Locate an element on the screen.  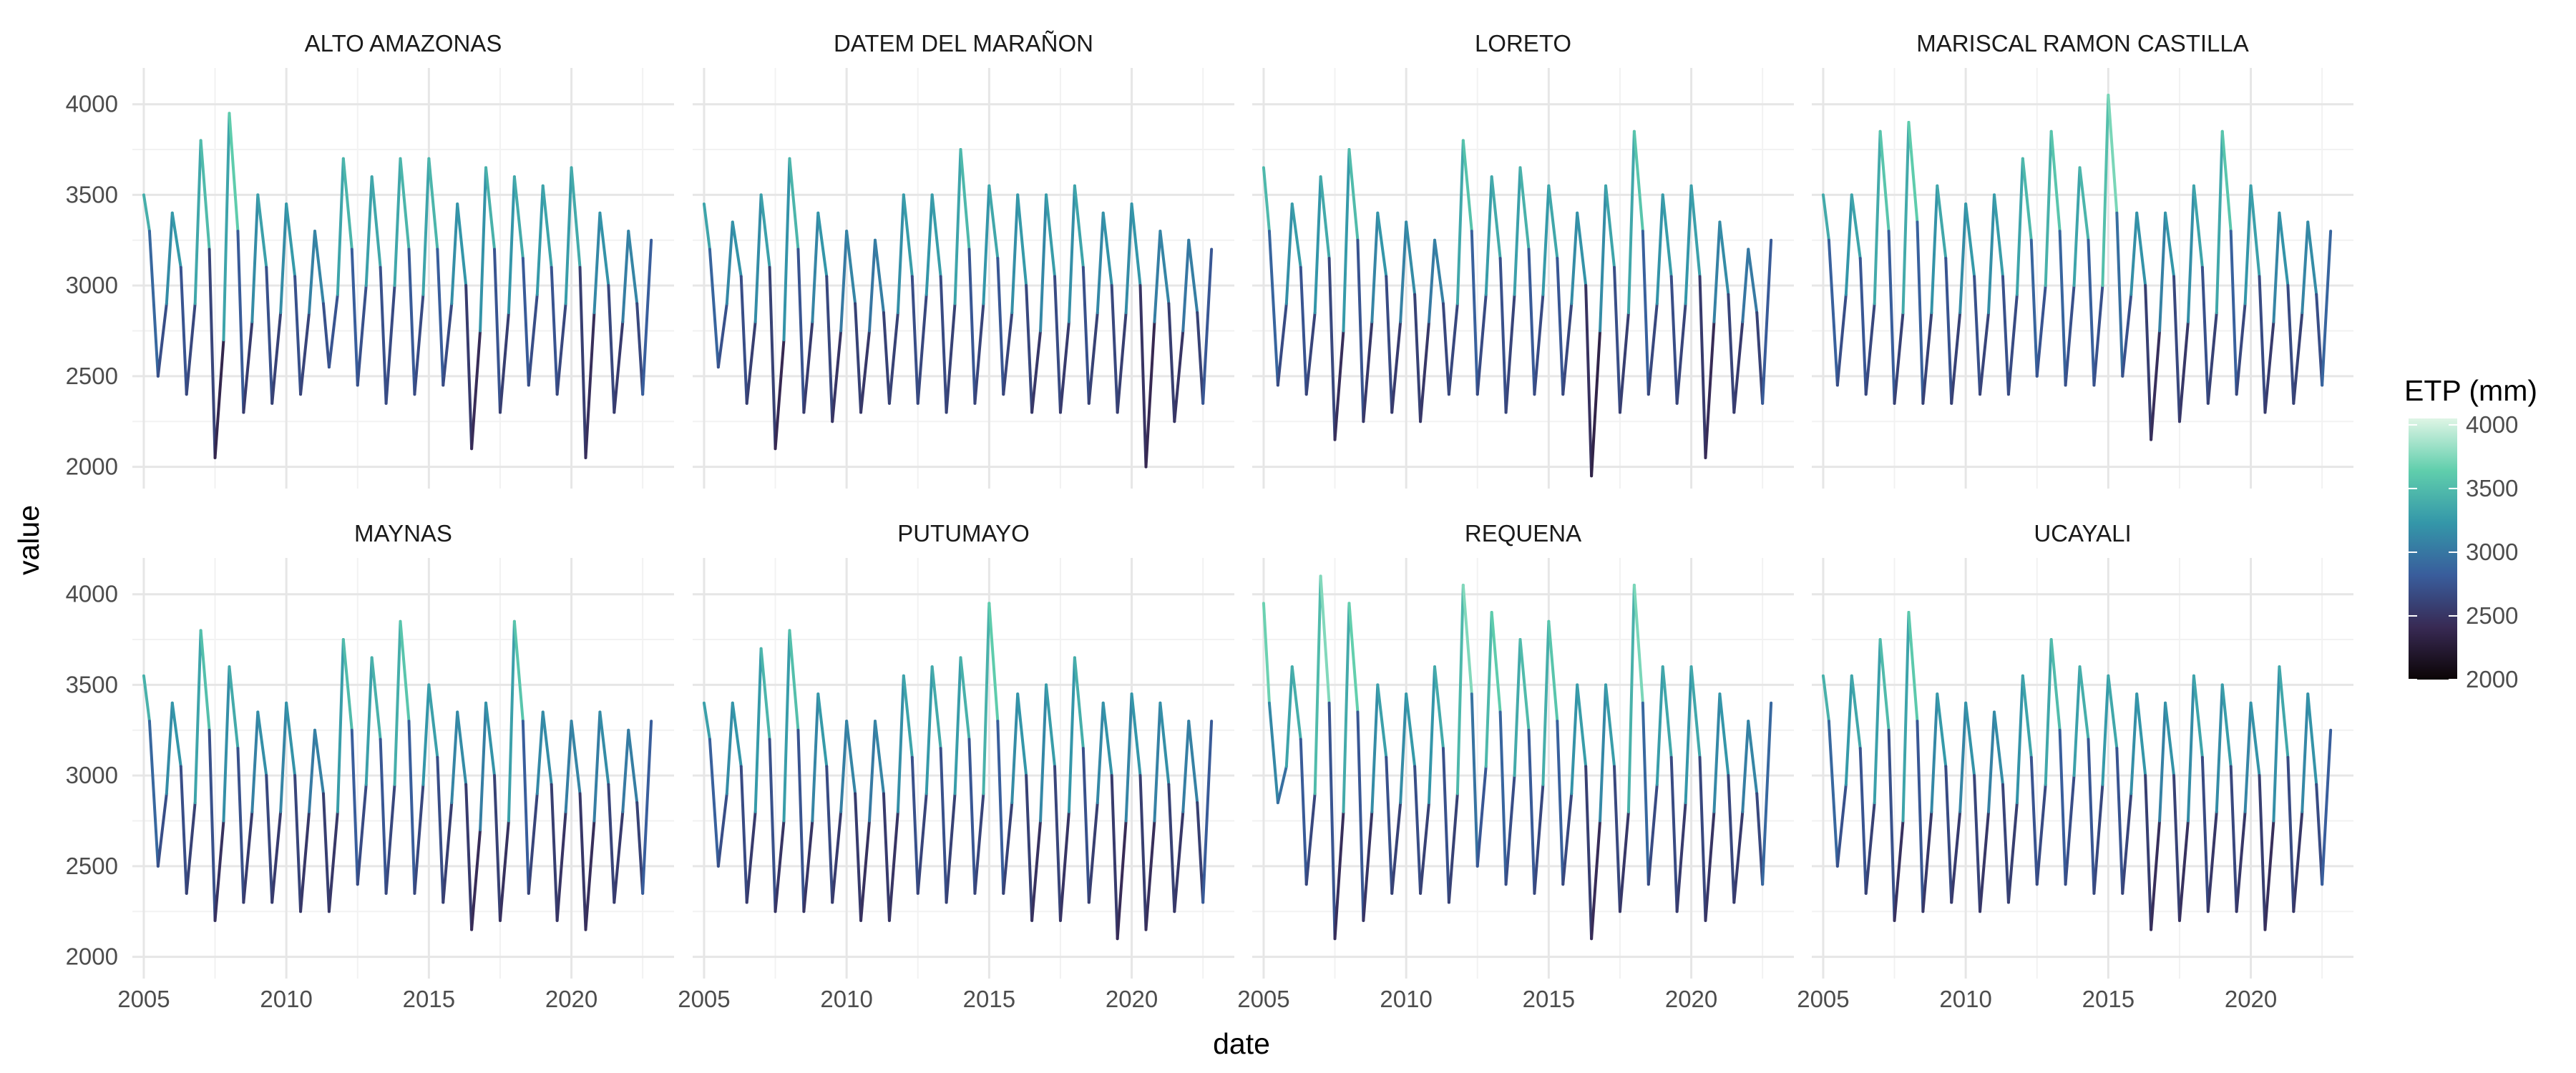
y-tick-label: 3500 is located at coordinates (92, 194).